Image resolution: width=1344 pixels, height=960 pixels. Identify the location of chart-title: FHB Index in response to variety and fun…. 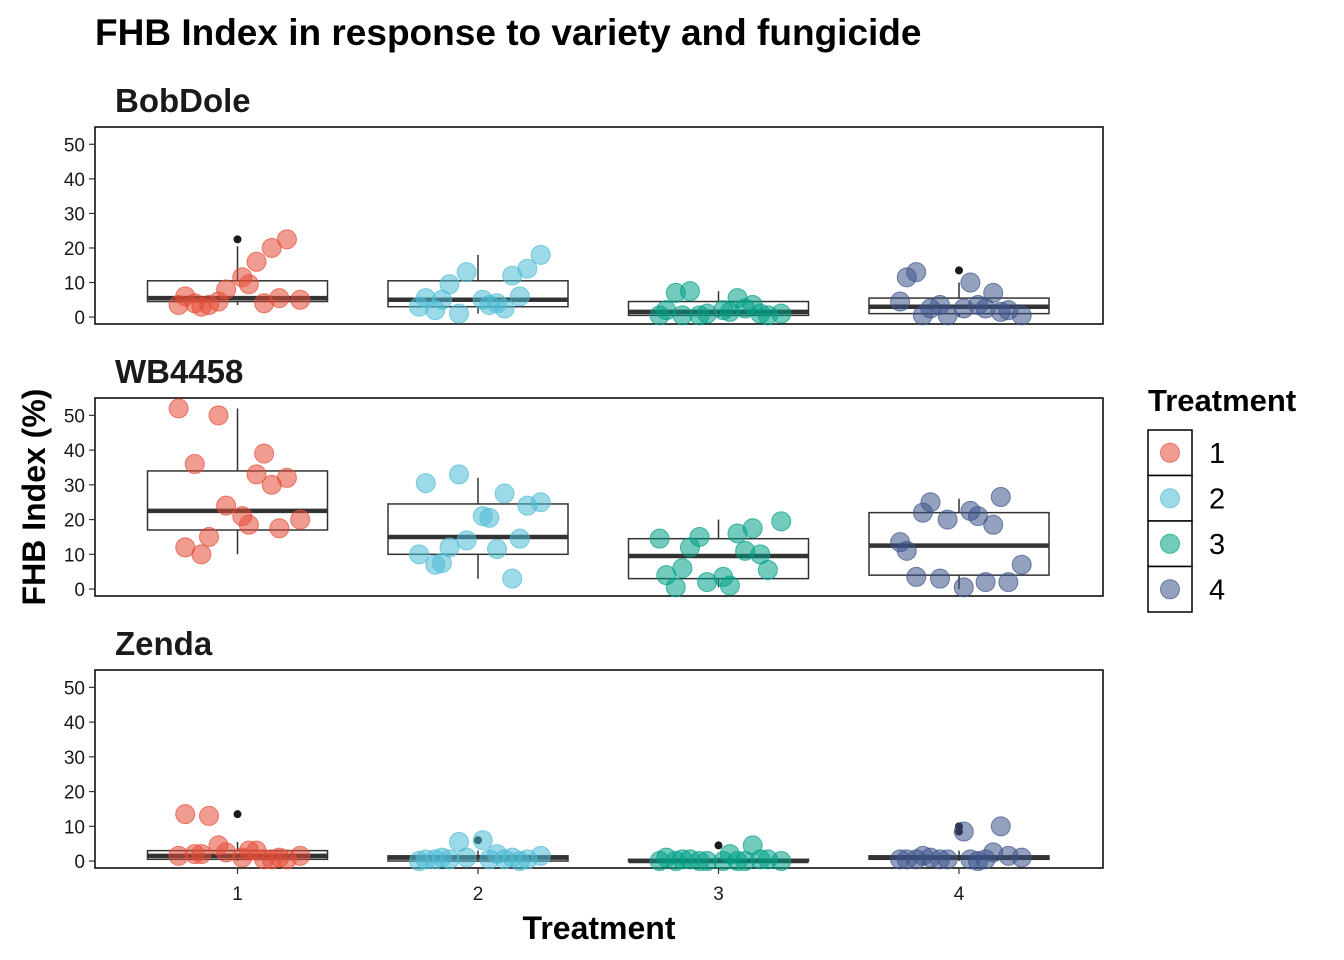
(508, 32).